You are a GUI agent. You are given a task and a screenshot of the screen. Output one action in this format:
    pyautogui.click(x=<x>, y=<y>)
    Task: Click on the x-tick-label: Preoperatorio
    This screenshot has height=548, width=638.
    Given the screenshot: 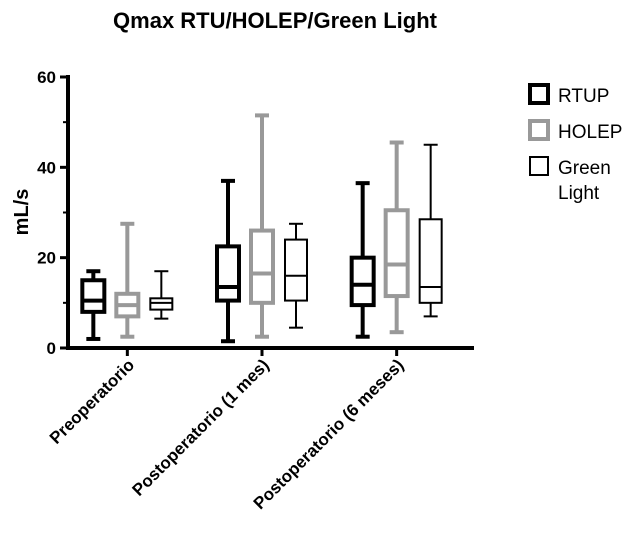 What is the action you would take?
    pyautogui.click(x=92, y=401)
    